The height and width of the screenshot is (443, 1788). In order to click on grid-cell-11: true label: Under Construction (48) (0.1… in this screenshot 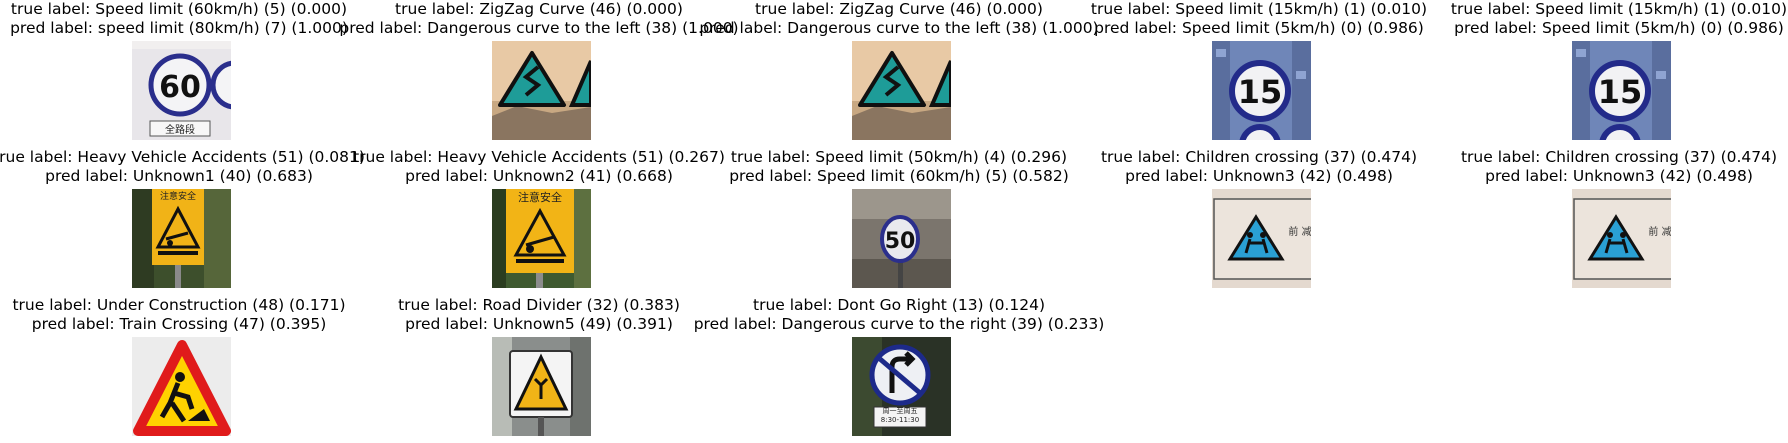, I will do `click(179, 369)`.